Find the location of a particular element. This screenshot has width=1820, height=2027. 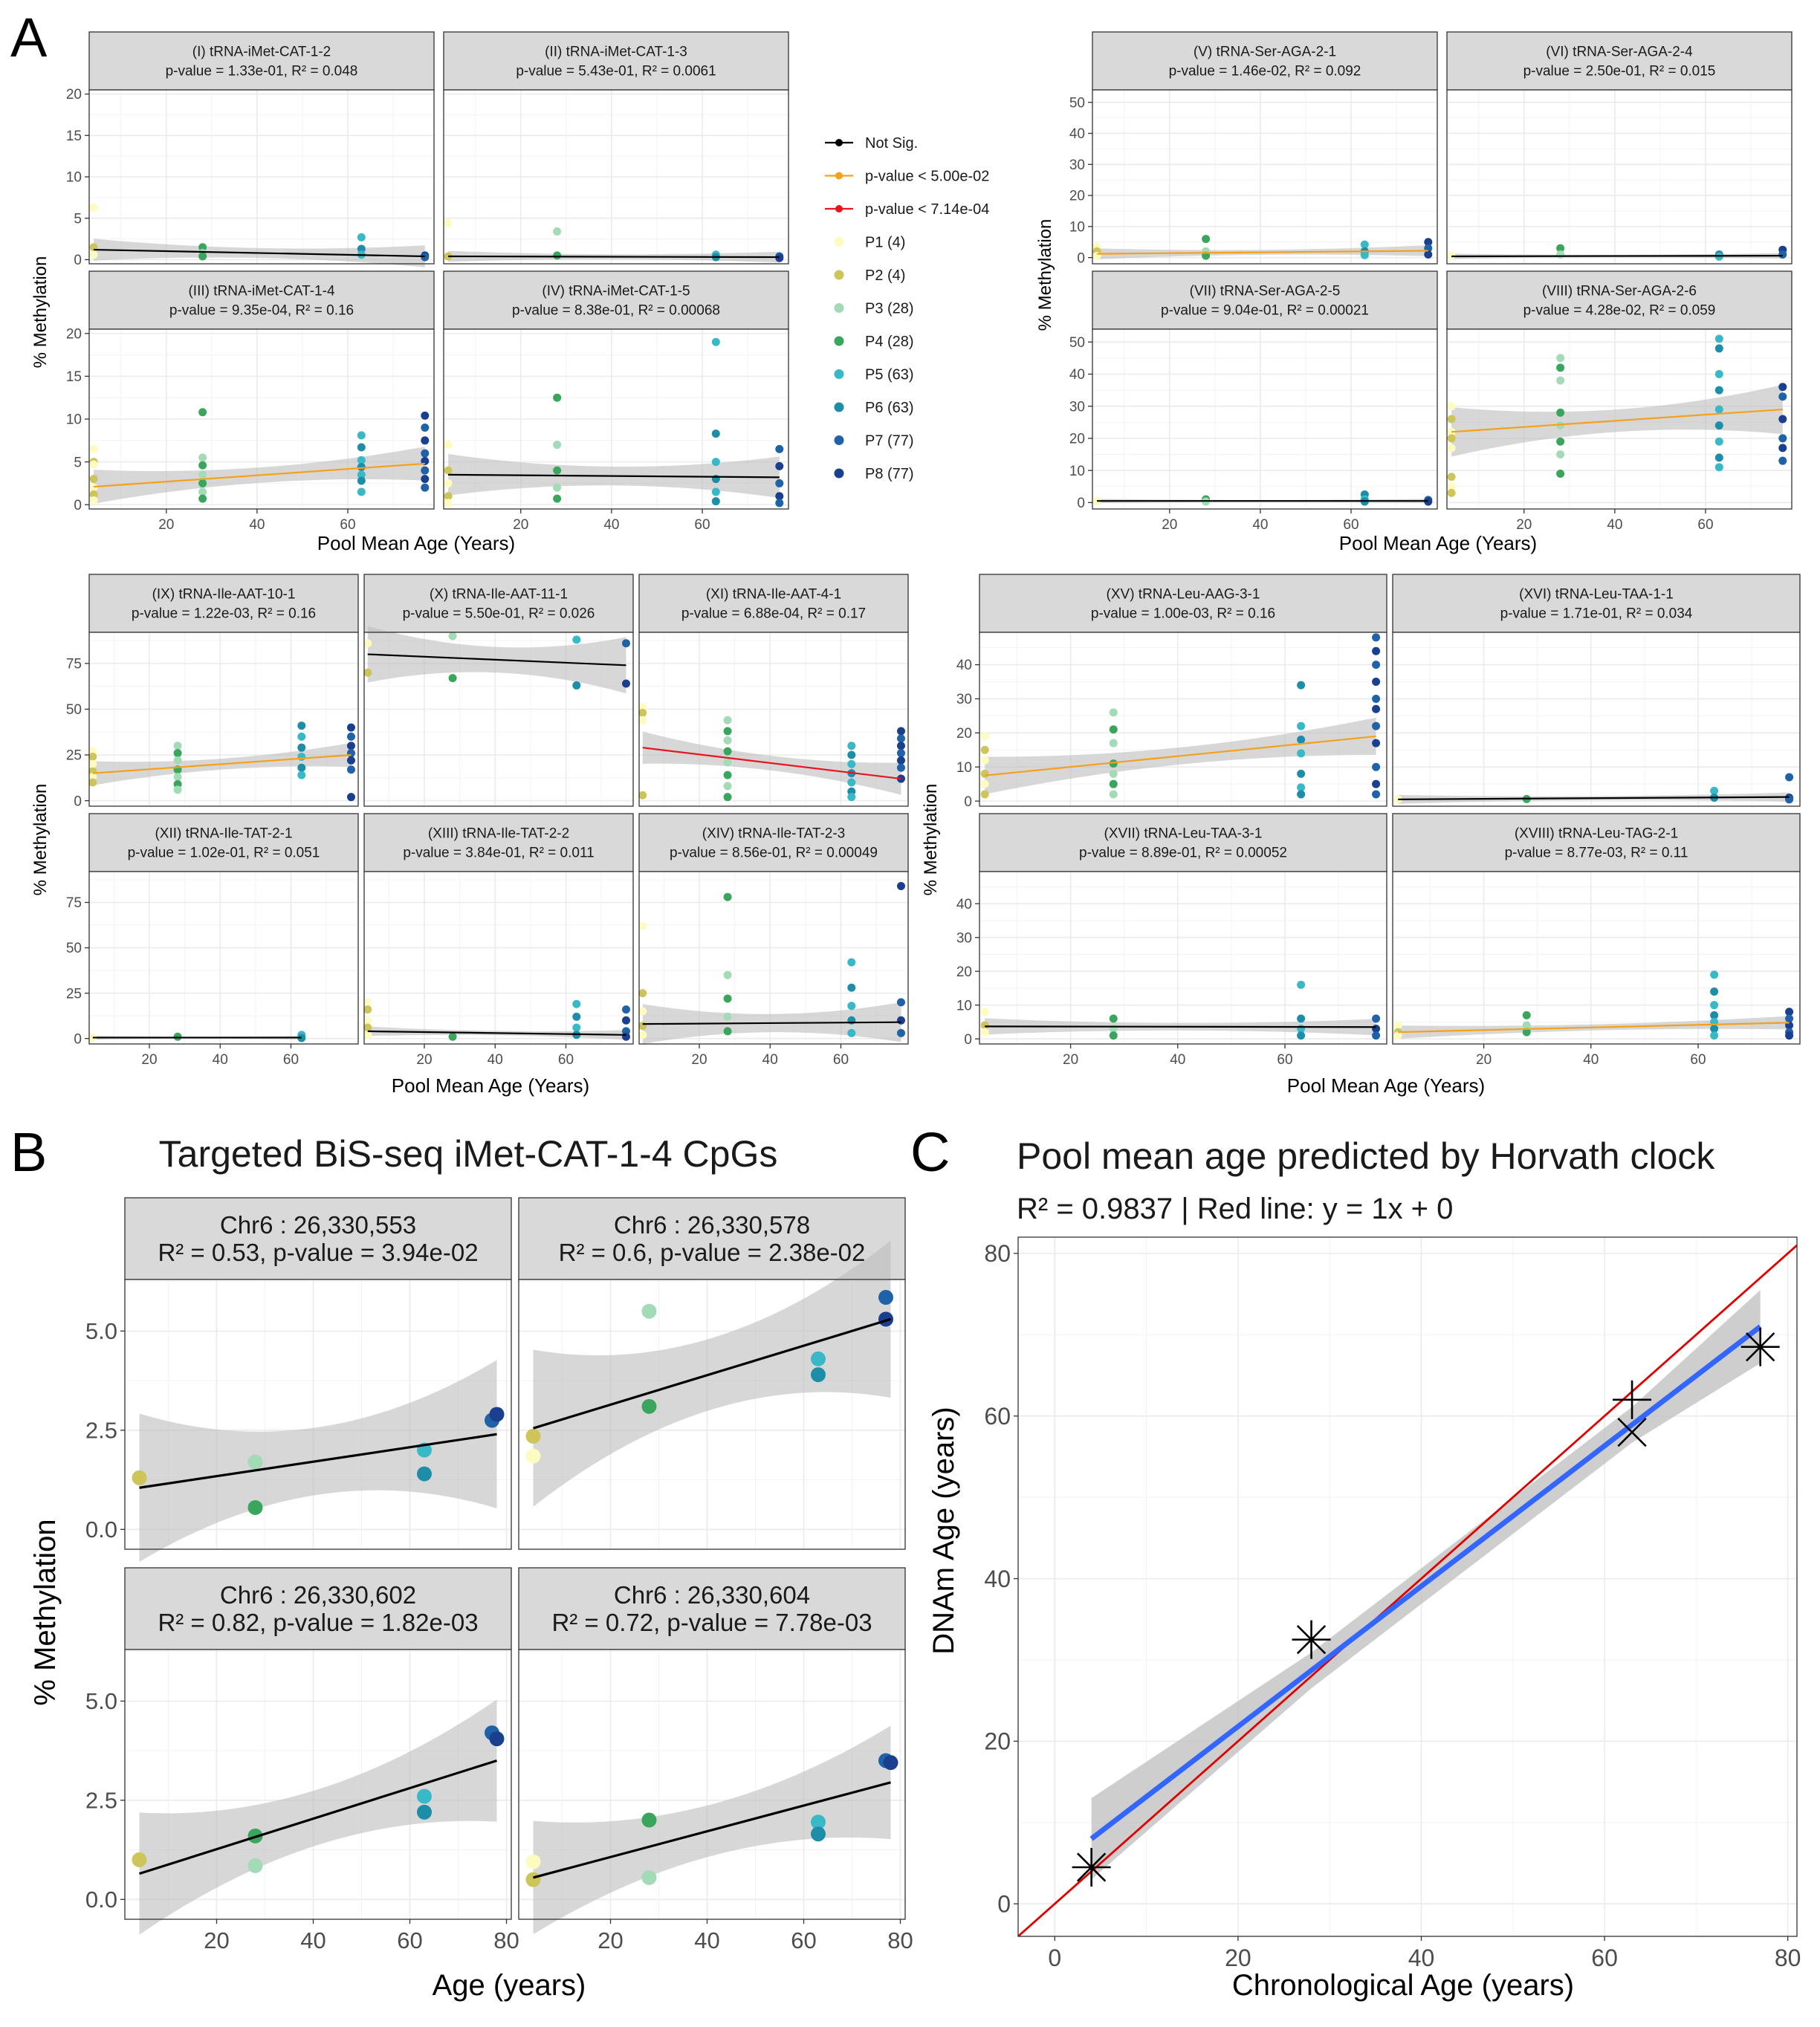

a3-p3-fit-line is located at coordinates (771, 763).